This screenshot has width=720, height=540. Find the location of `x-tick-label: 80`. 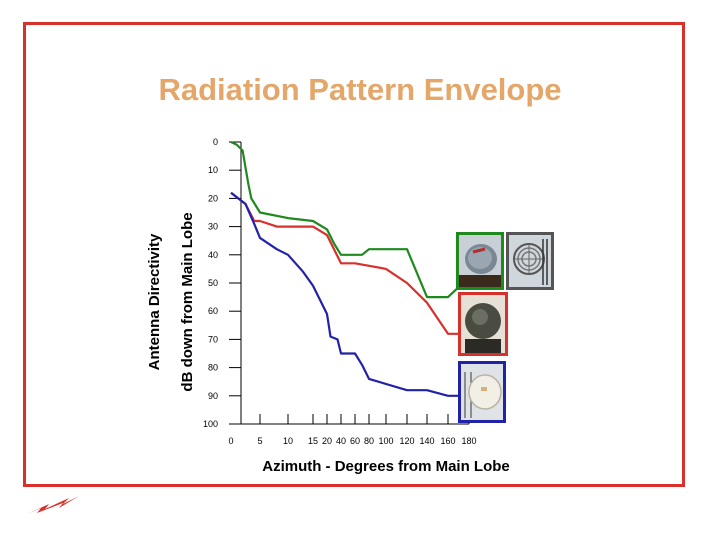

x-tick-label: 80 is located at coordinates (369, 441).